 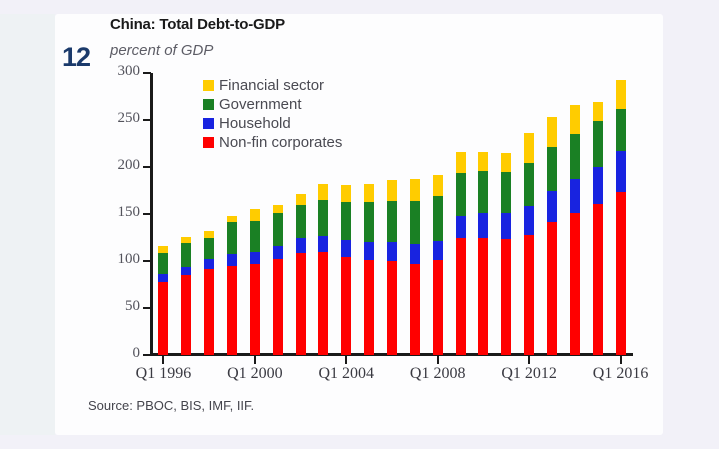 What do you see at coordinates (197, 24) in the screenshot?
I see `chart-title: China: Total Debt-to-GDP` at bounding box center [197, 24].